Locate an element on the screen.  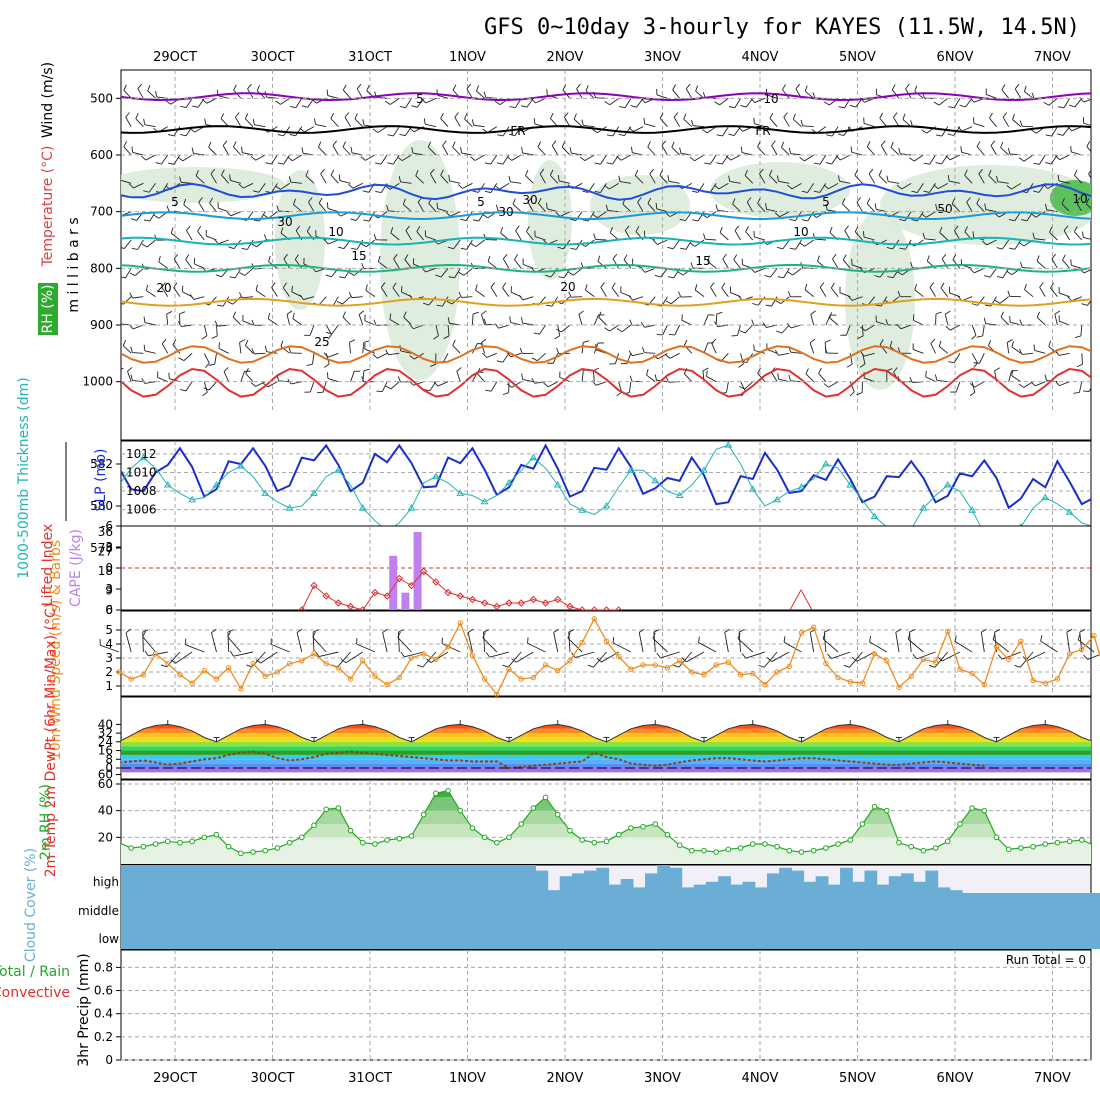
rh-marker is located at coordinates (1033, 846).